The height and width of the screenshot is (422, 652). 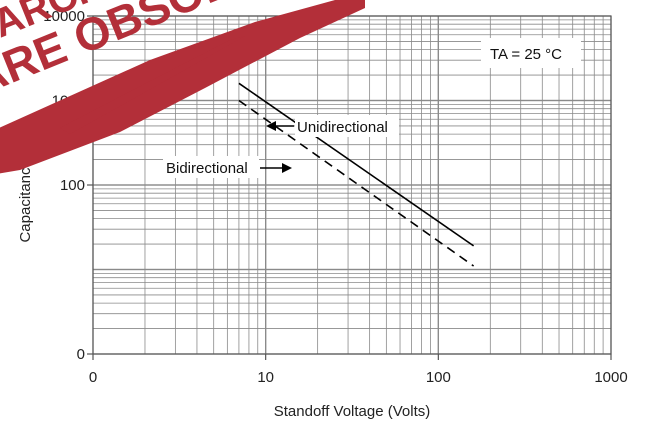 I want to click on x-tick-label: 1000, so click(x=610, y=377).